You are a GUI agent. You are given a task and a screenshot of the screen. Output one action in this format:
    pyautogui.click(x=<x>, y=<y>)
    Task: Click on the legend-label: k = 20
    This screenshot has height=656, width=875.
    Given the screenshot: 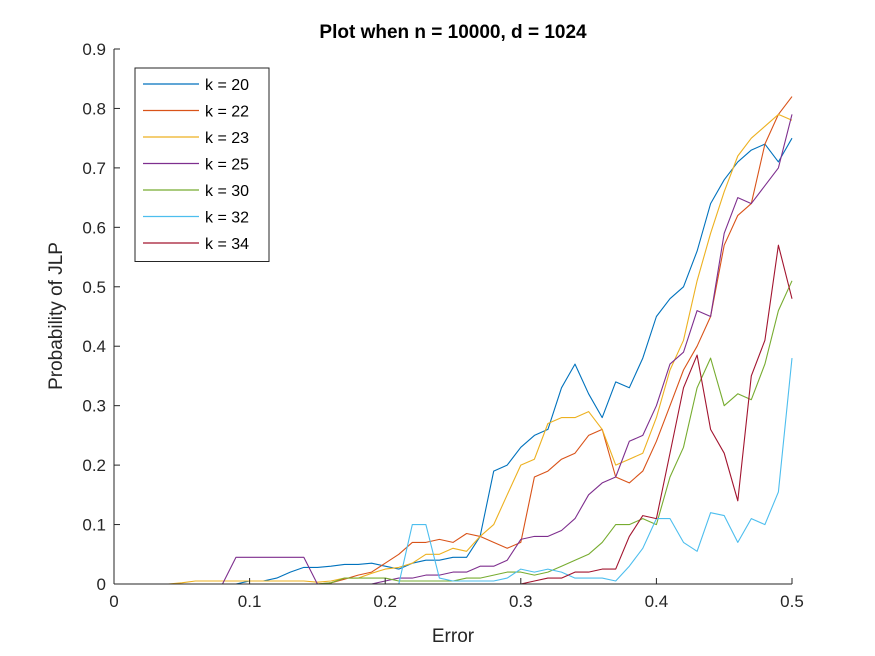 What is the action you would take?
    pyautogui.click(x=227, y=85)
    